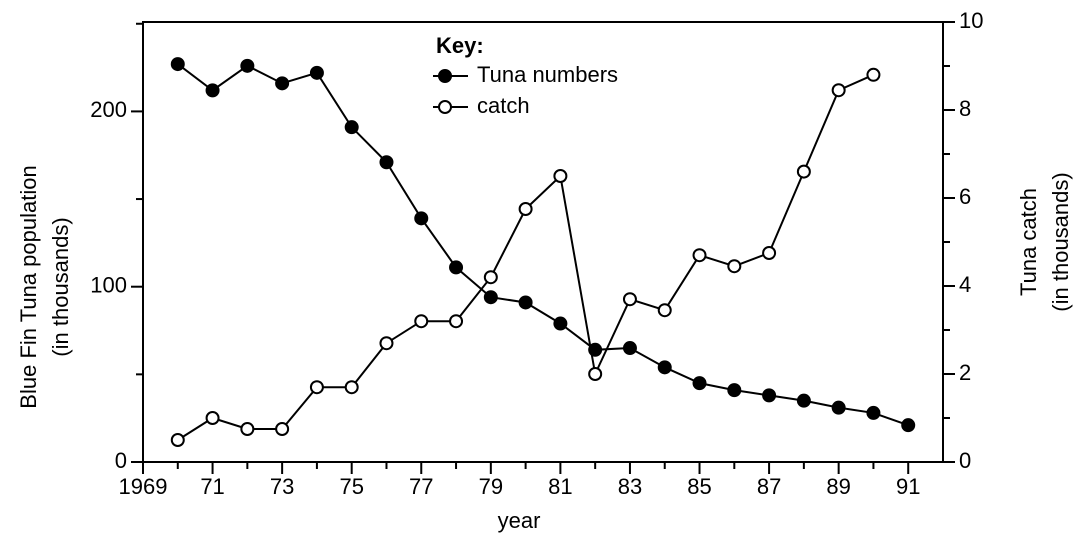 The height and width of the screenshot is (545, 1081). I want to click on y-tick-label: 0, so click(121, 460).